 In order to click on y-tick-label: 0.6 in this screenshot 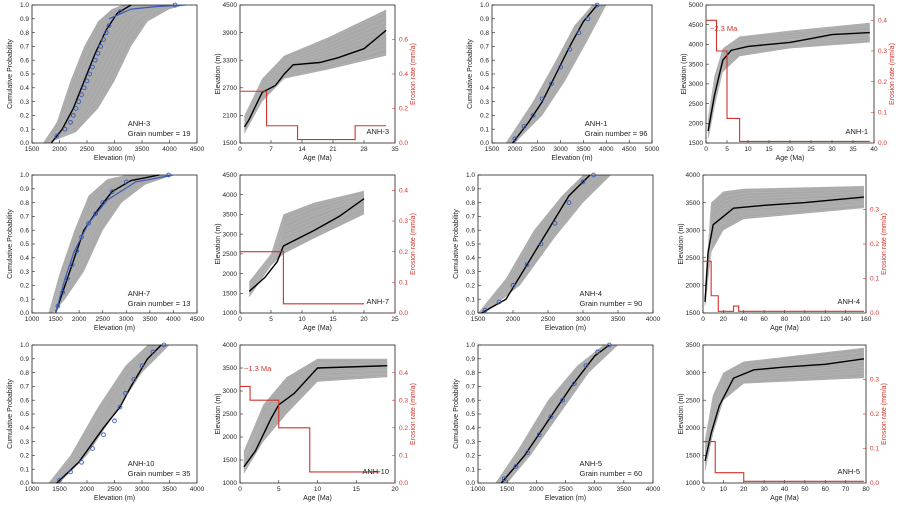, I will do `click(470, 230)`.